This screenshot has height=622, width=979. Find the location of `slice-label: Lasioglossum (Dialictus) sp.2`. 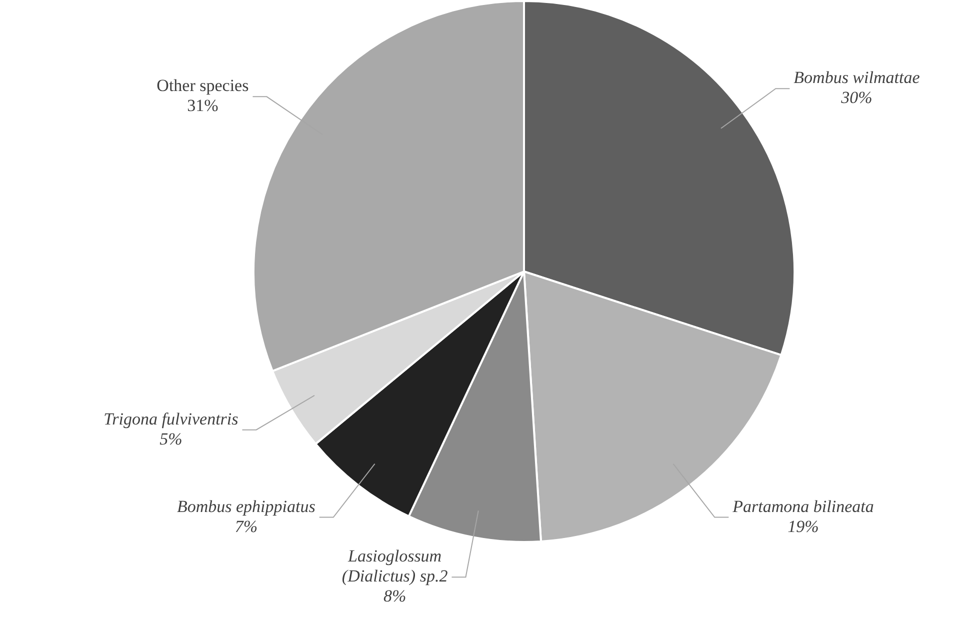

slice-label: Lasioglossum (Dialictus) sp.2 is located at coordinates (395, 566).